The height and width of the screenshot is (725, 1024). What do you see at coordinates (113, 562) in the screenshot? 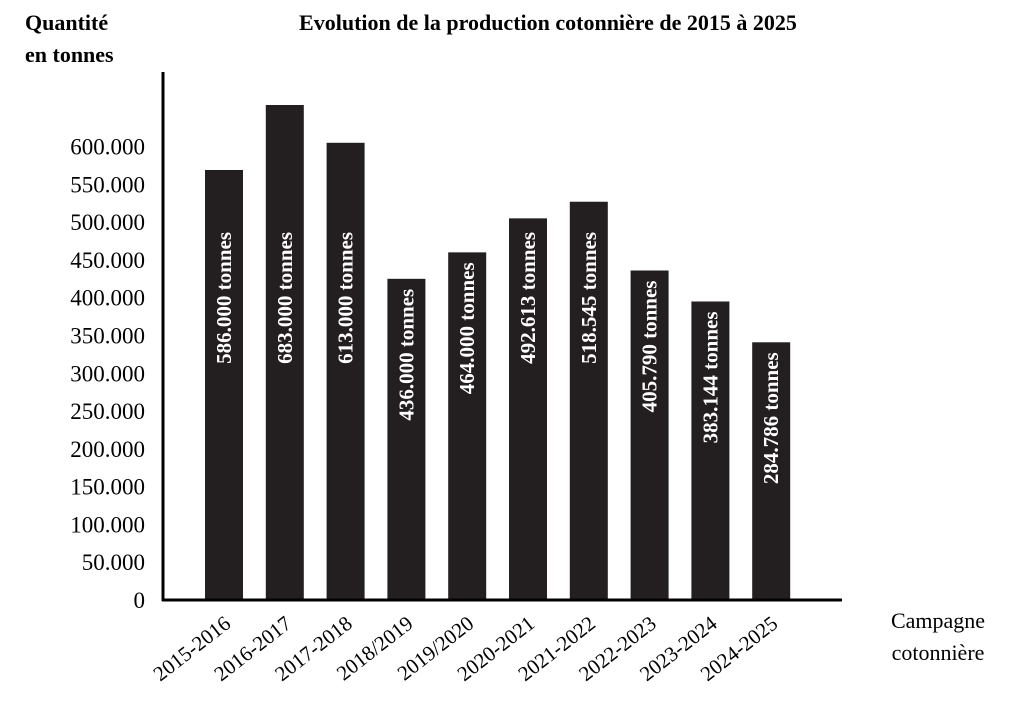
I see `y-tick-label: 50.000` at bounding box center [113, 562].